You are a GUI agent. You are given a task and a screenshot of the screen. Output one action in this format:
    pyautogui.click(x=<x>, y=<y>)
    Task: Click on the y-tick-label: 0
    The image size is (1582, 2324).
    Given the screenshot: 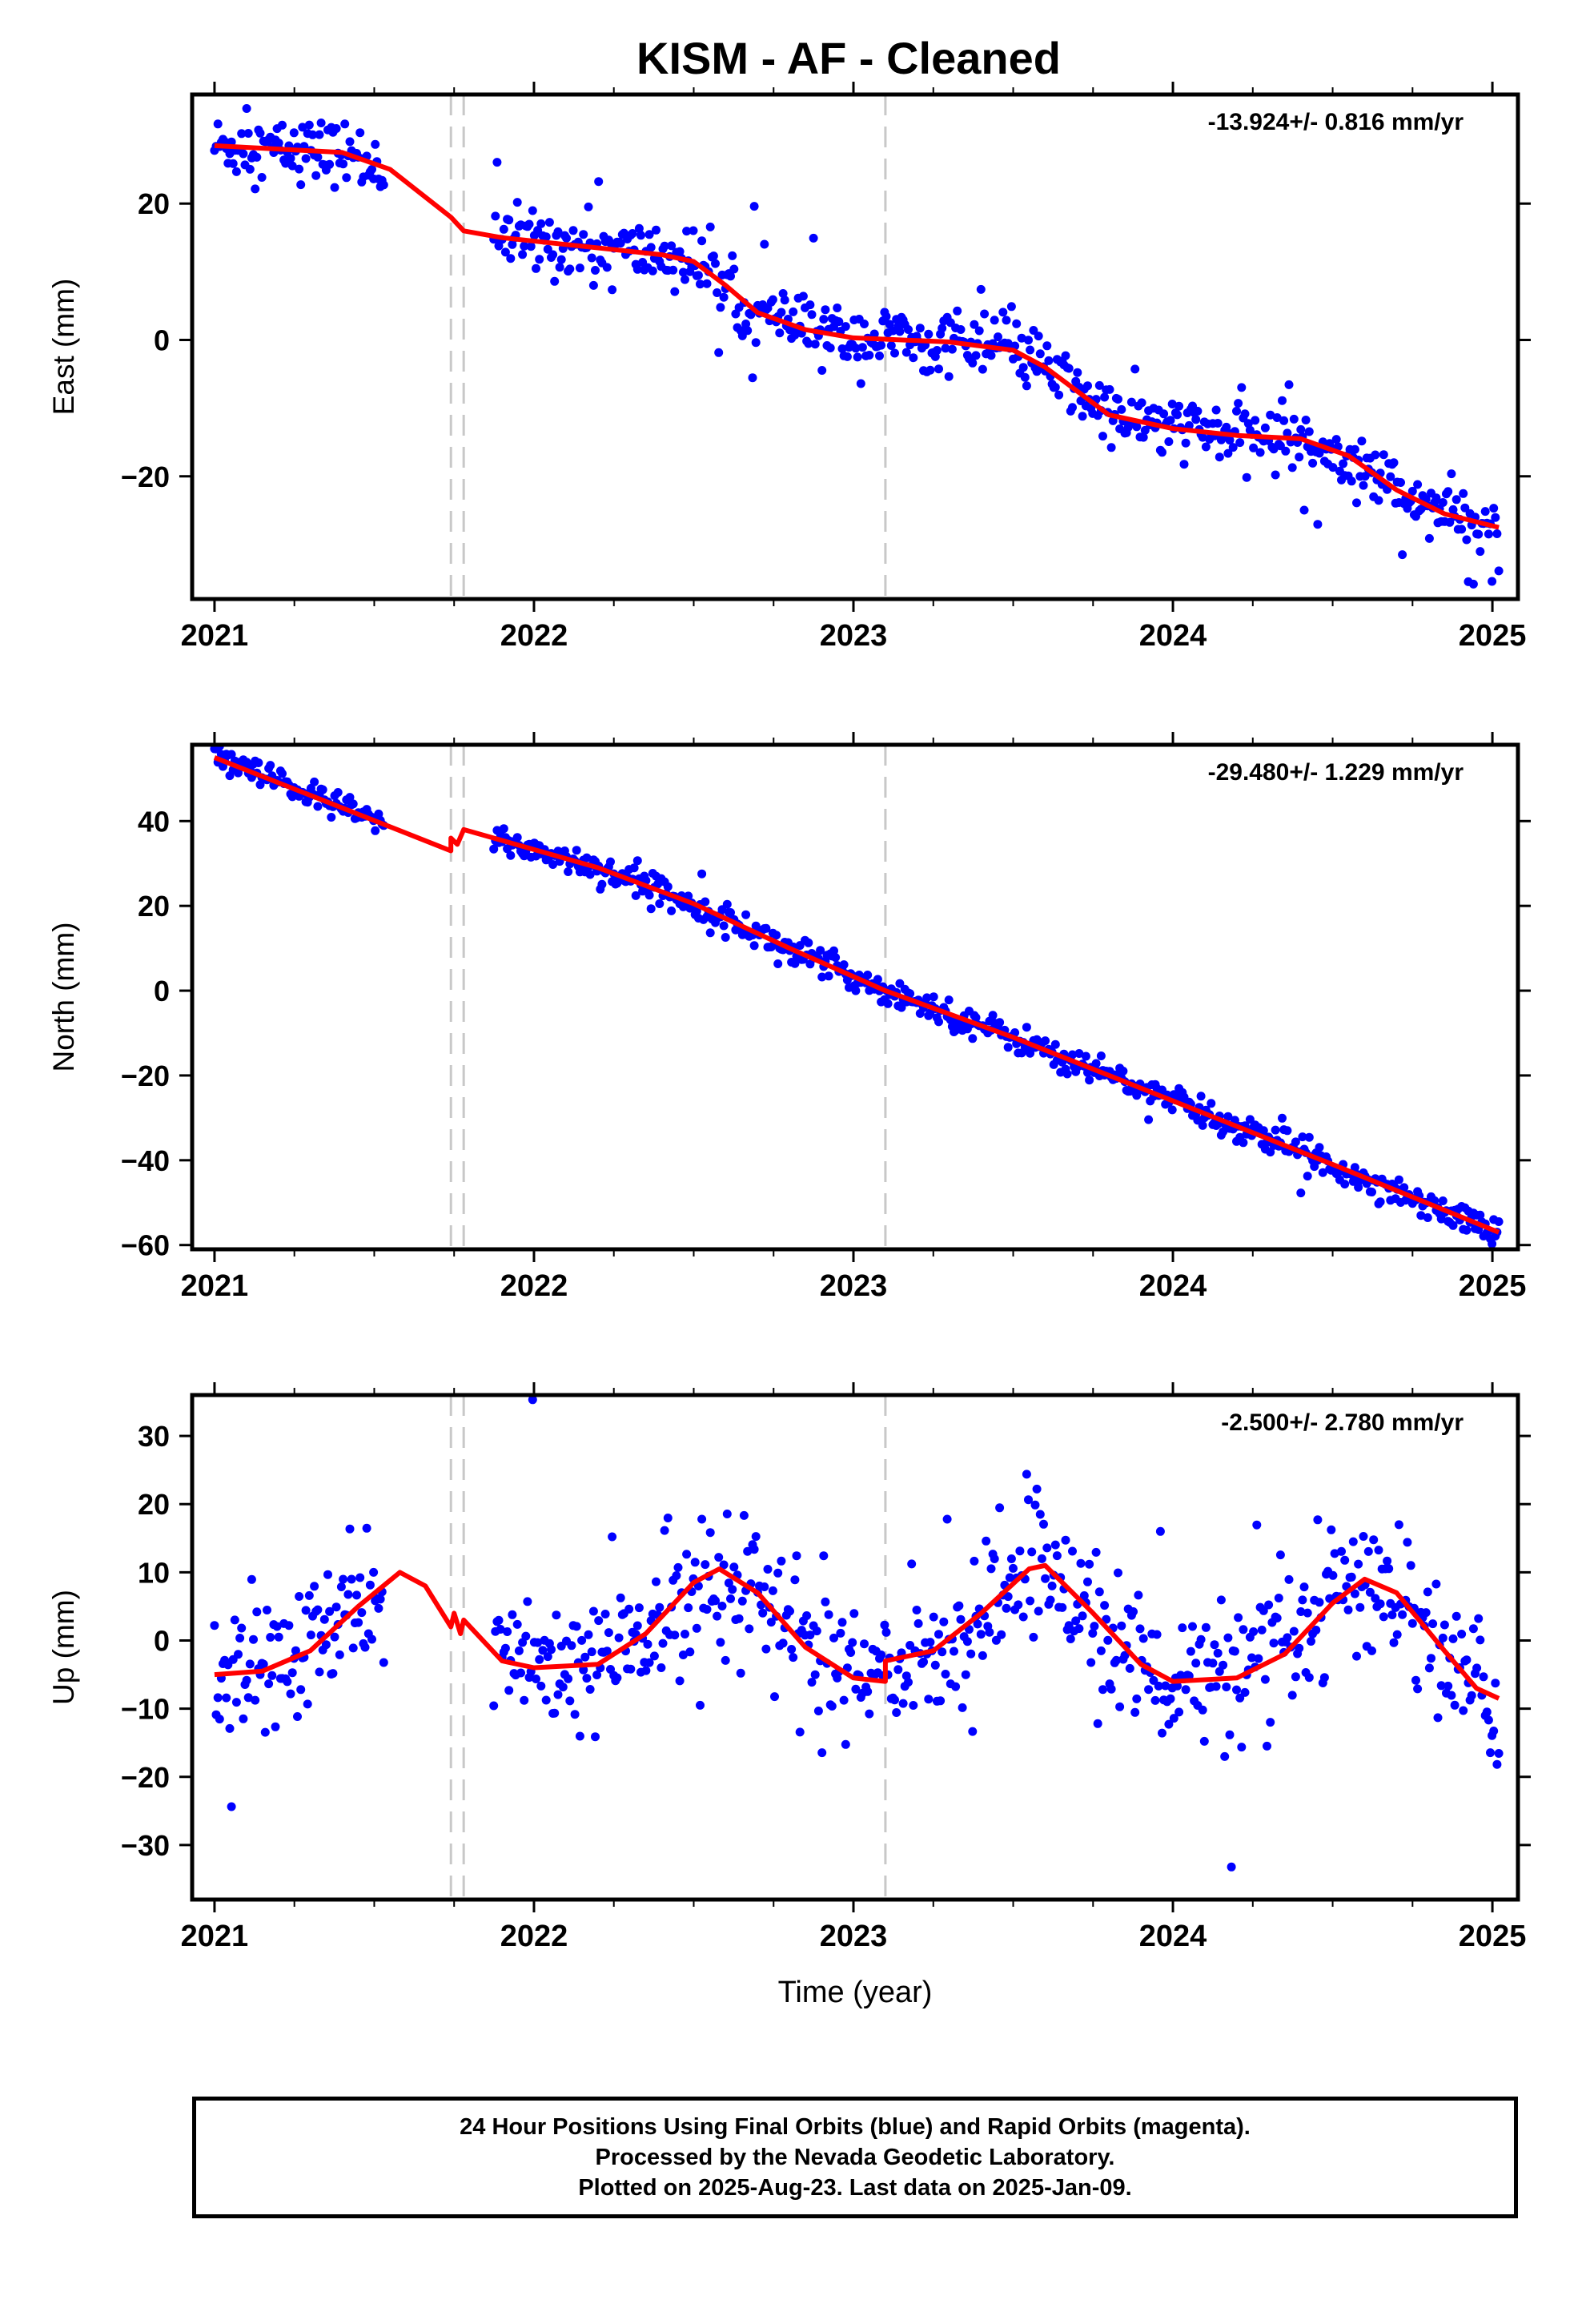 What is the action you would take?
    pyautogui.click(x=162, y=1640)
    